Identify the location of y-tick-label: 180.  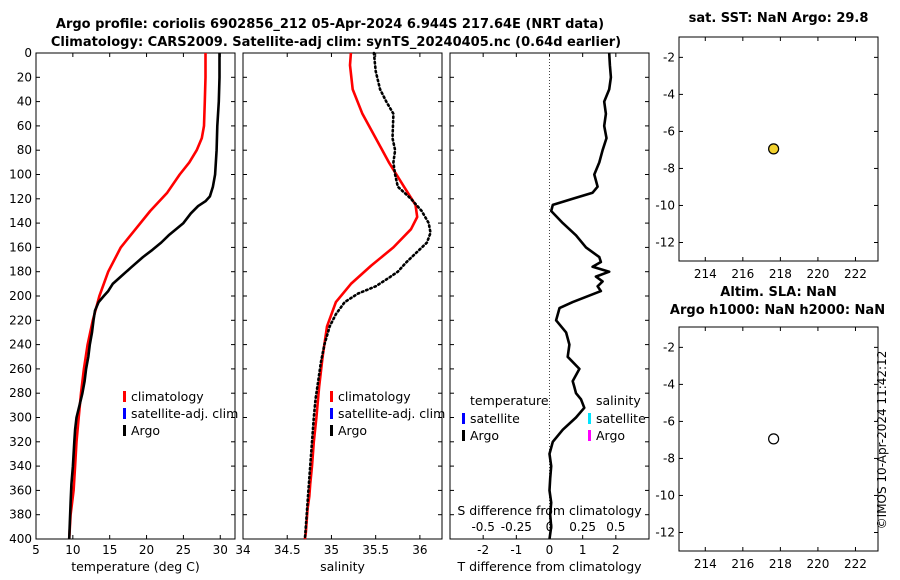
(20, 272).